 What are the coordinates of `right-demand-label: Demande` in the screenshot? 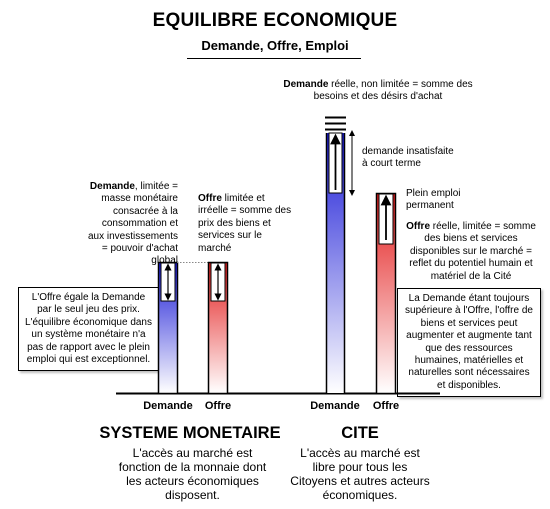 It's located at (335, 406).